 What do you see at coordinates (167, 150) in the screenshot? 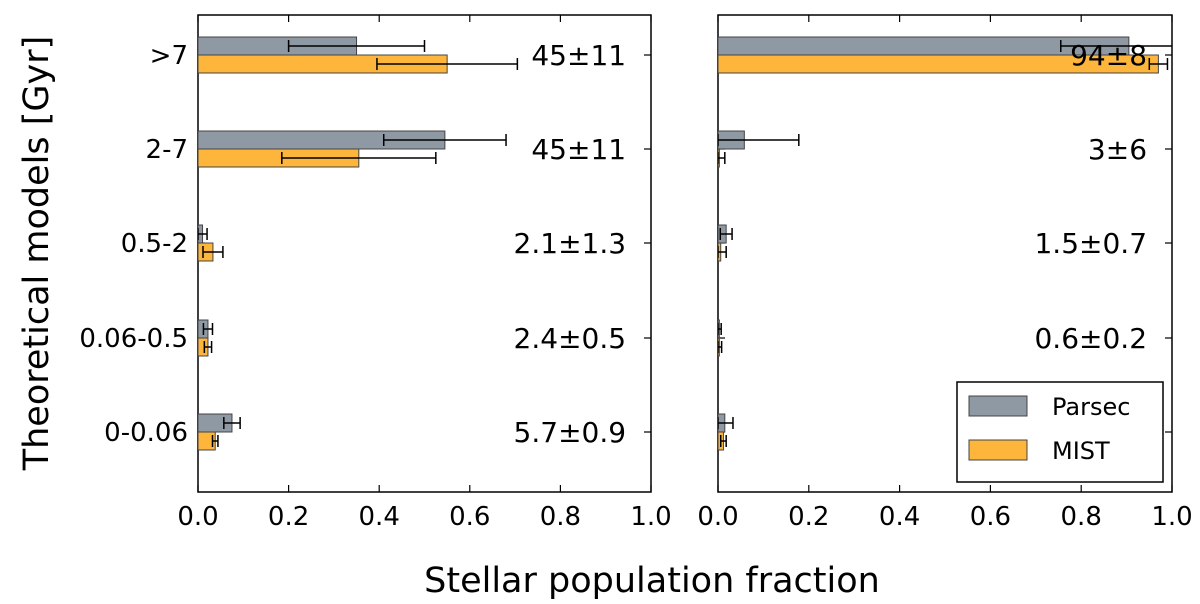
I see `y-tick-label: 2-7` at bounding box center [167, 150].